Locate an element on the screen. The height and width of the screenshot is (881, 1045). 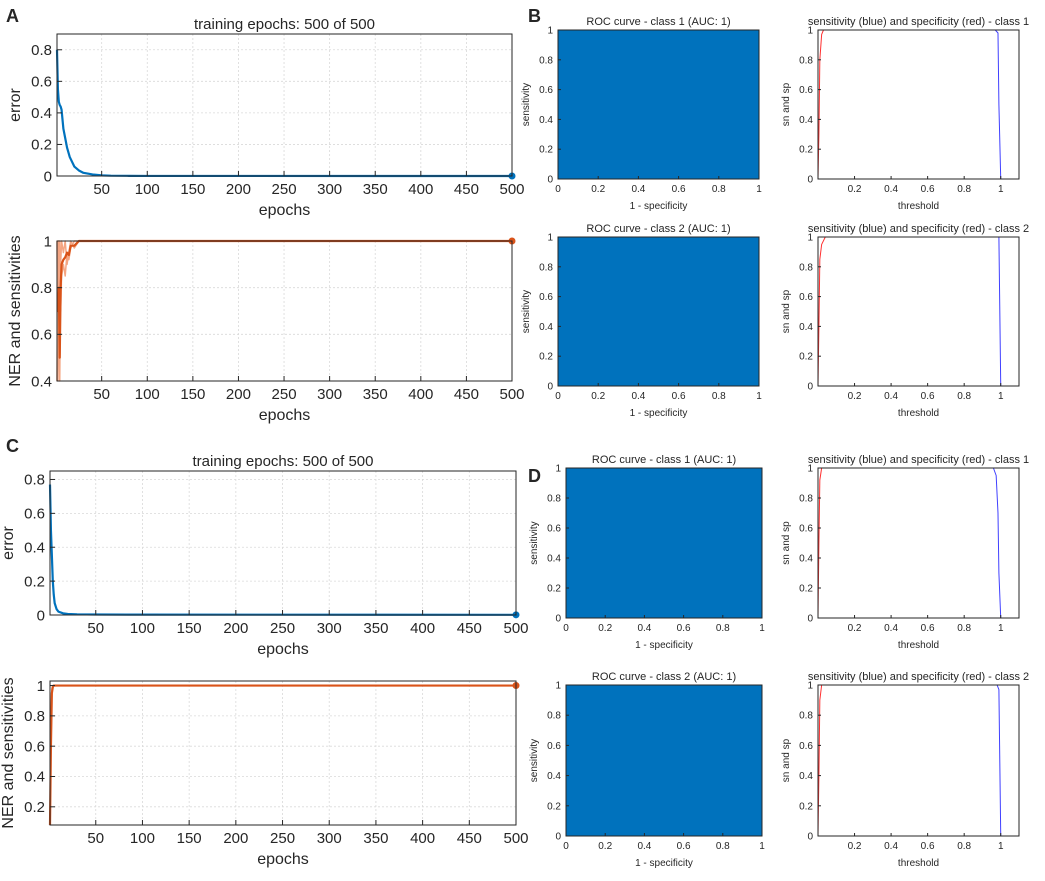
y-axis-label: NER and sensitivities is located at coordinates (15, 310).